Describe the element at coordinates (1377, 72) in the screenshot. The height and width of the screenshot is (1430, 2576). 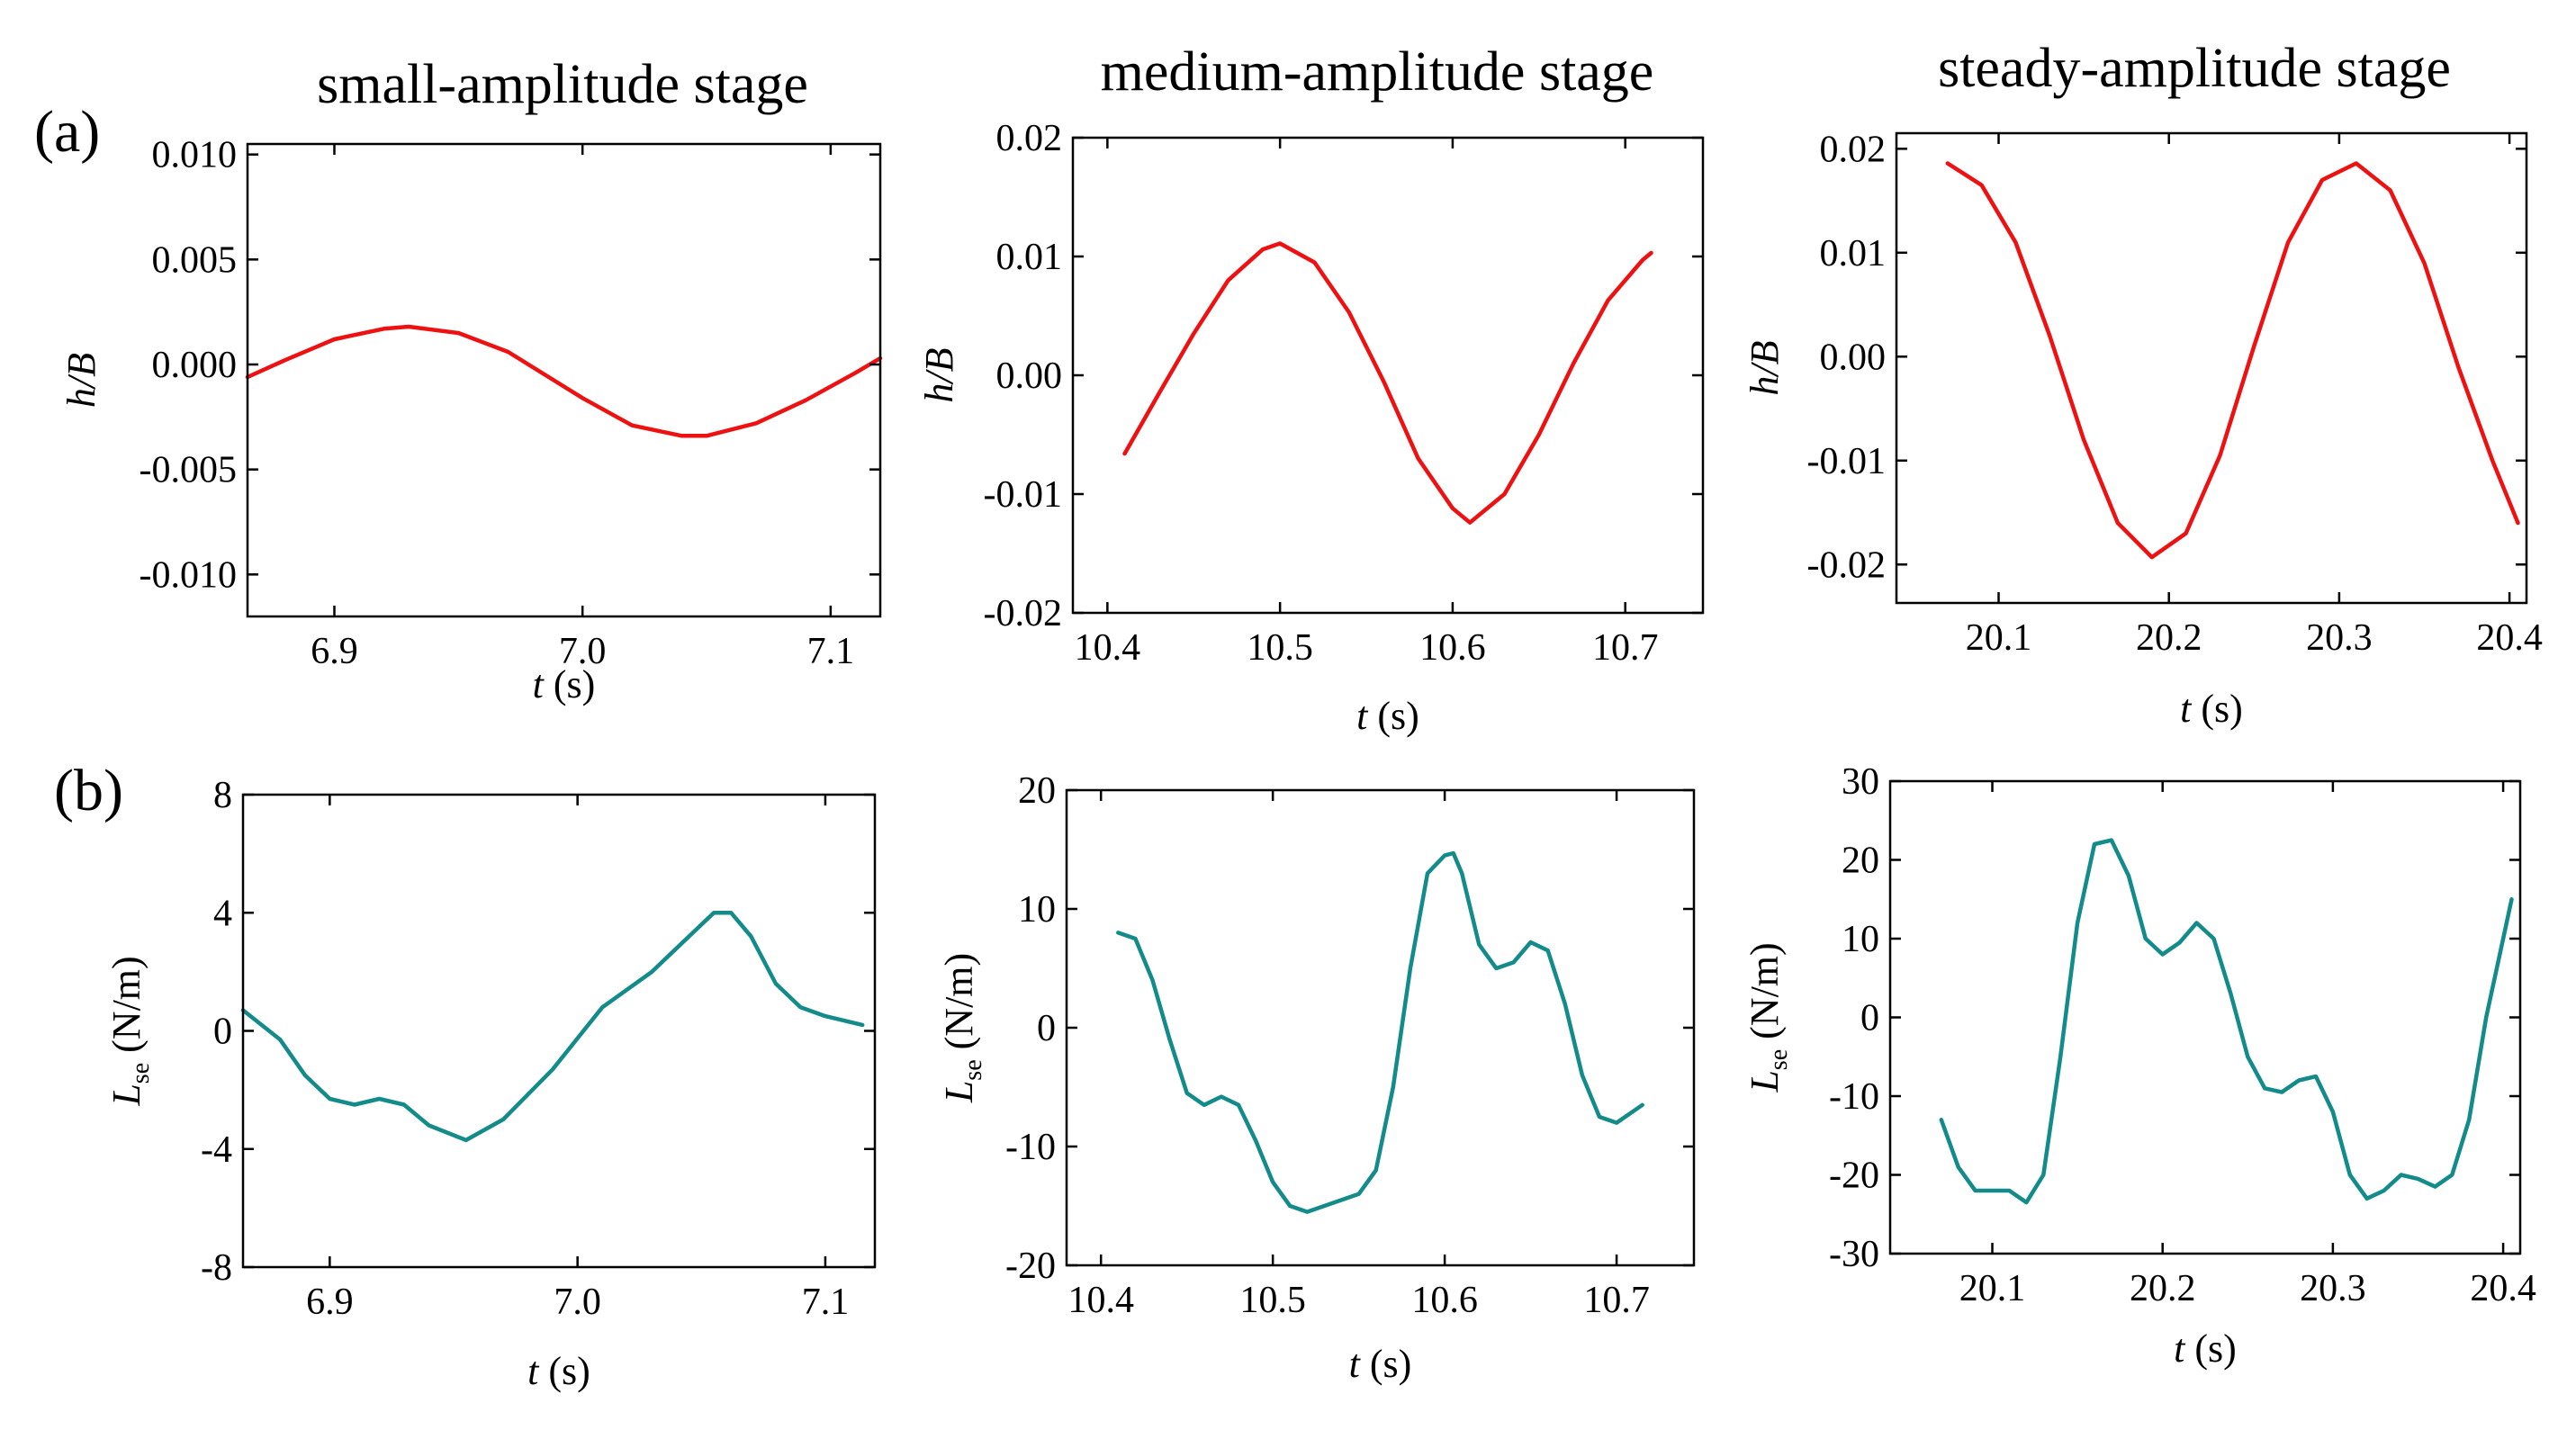
I see `column-title-medium: medium-amplitude stage` at that location.